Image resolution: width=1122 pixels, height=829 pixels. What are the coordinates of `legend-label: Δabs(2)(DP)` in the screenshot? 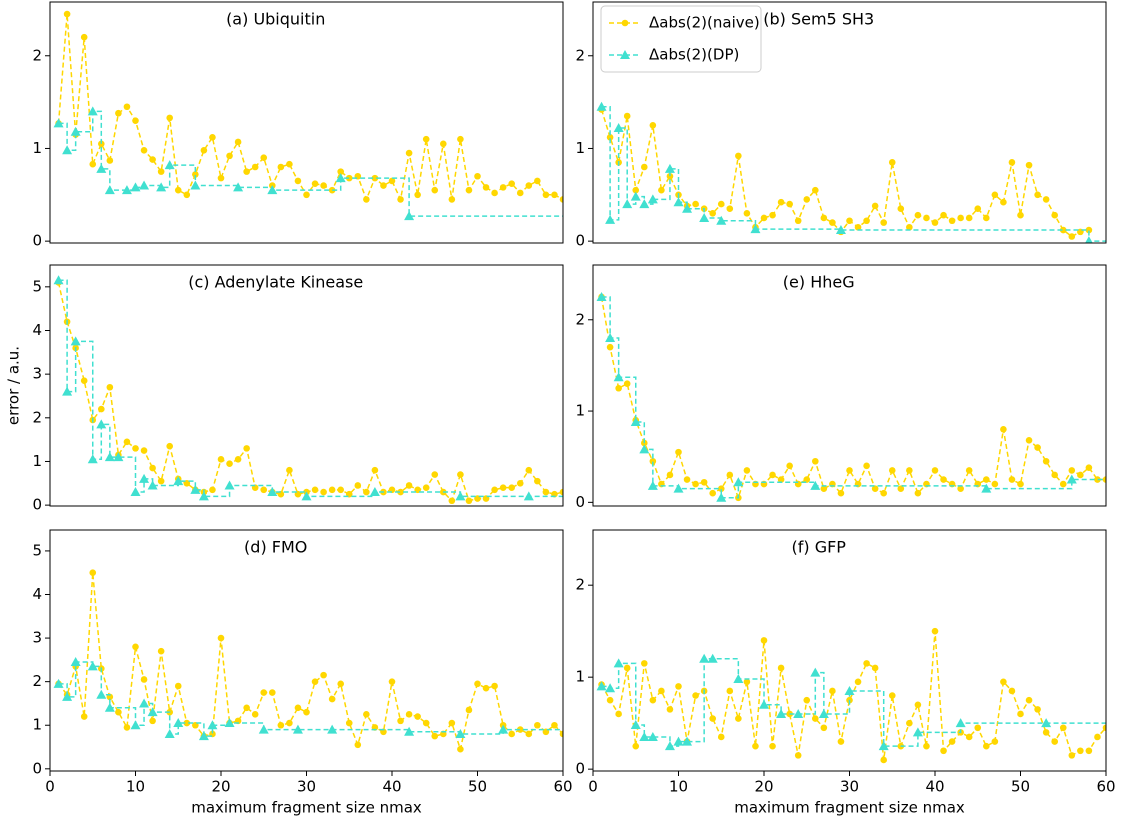 It's located at (694, 55).